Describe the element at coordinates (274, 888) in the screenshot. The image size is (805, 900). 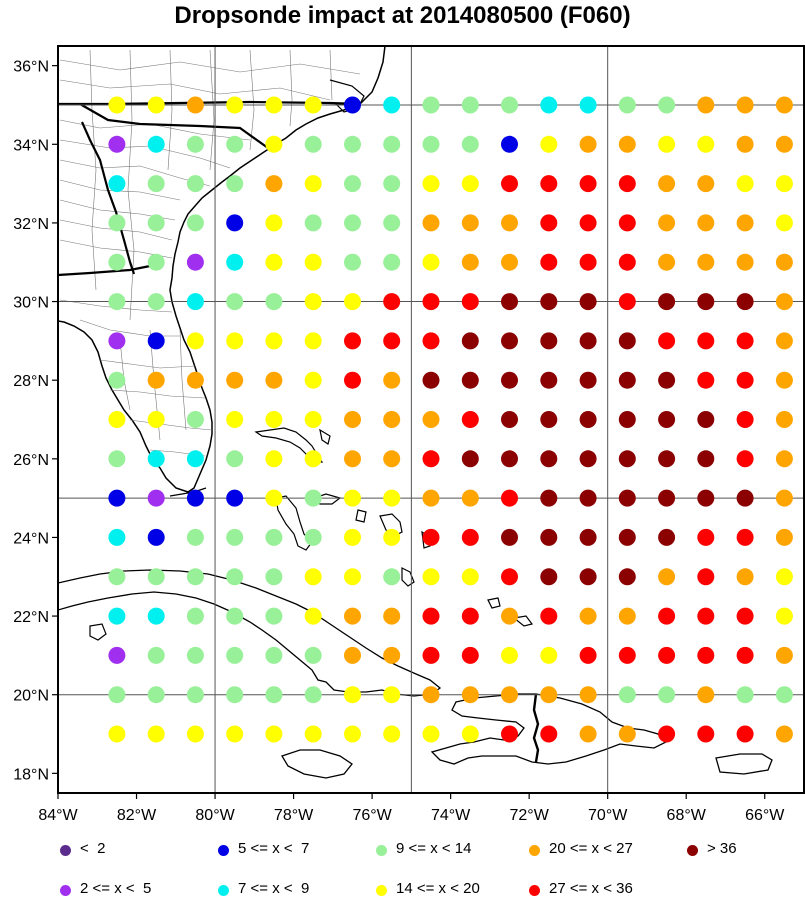
I see `legend-label: 7 <= x < 9` at that location.